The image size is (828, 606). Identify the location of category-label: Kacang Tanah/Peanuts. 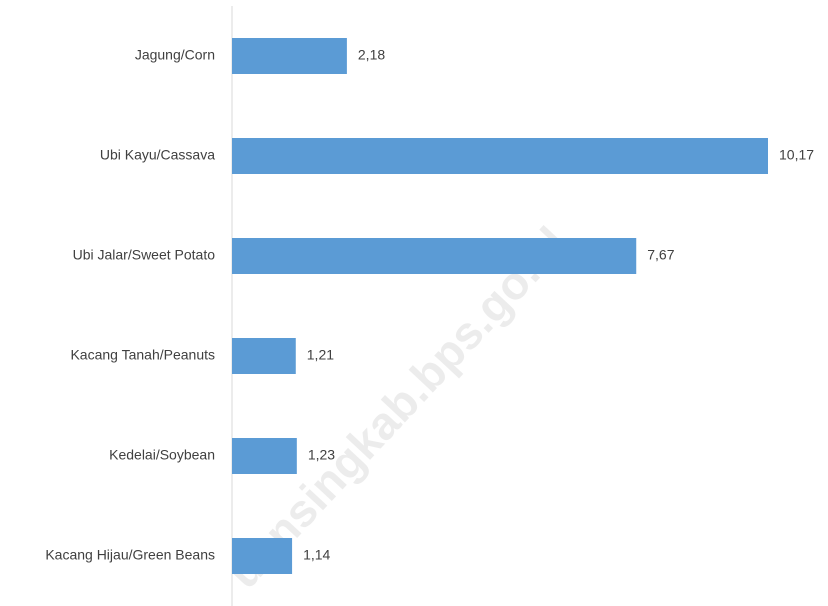
(142, 355).